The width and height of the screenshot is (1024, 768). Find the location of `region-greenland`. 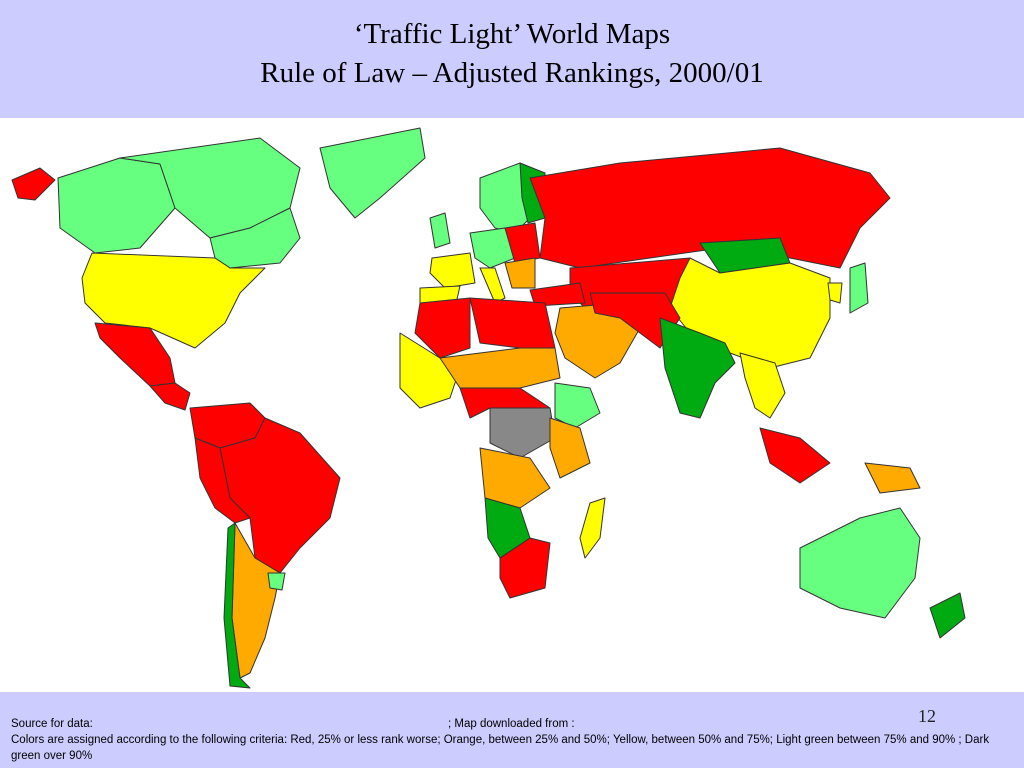

region-greenland is located at coordinates (372, 173).